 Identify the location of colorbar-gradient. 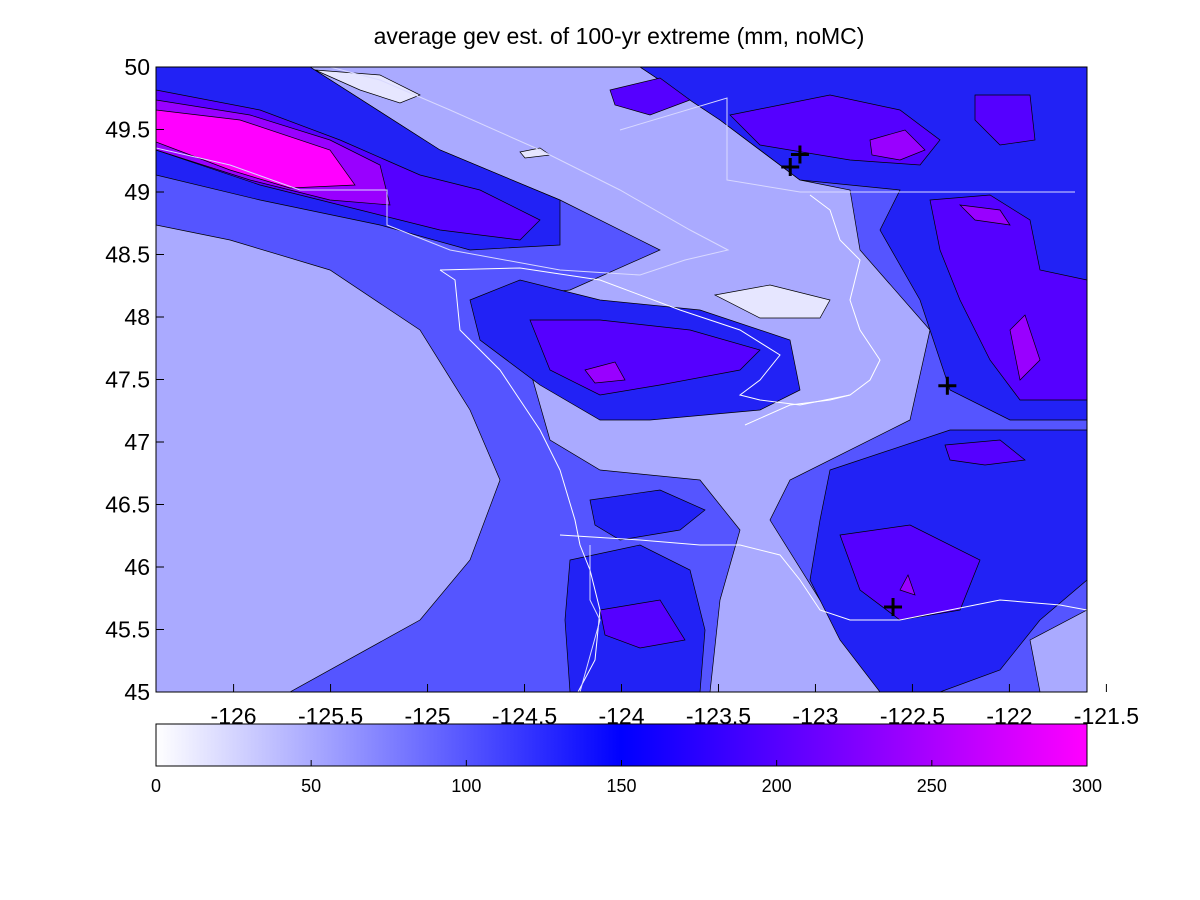
(621, 745).